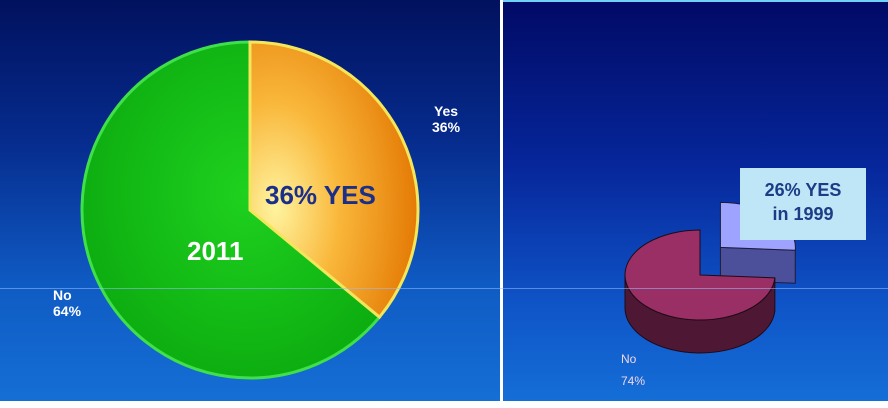 This screenshot has height=408, width=888. I want to click on year-2011-text: 2011, so click(215, 251).